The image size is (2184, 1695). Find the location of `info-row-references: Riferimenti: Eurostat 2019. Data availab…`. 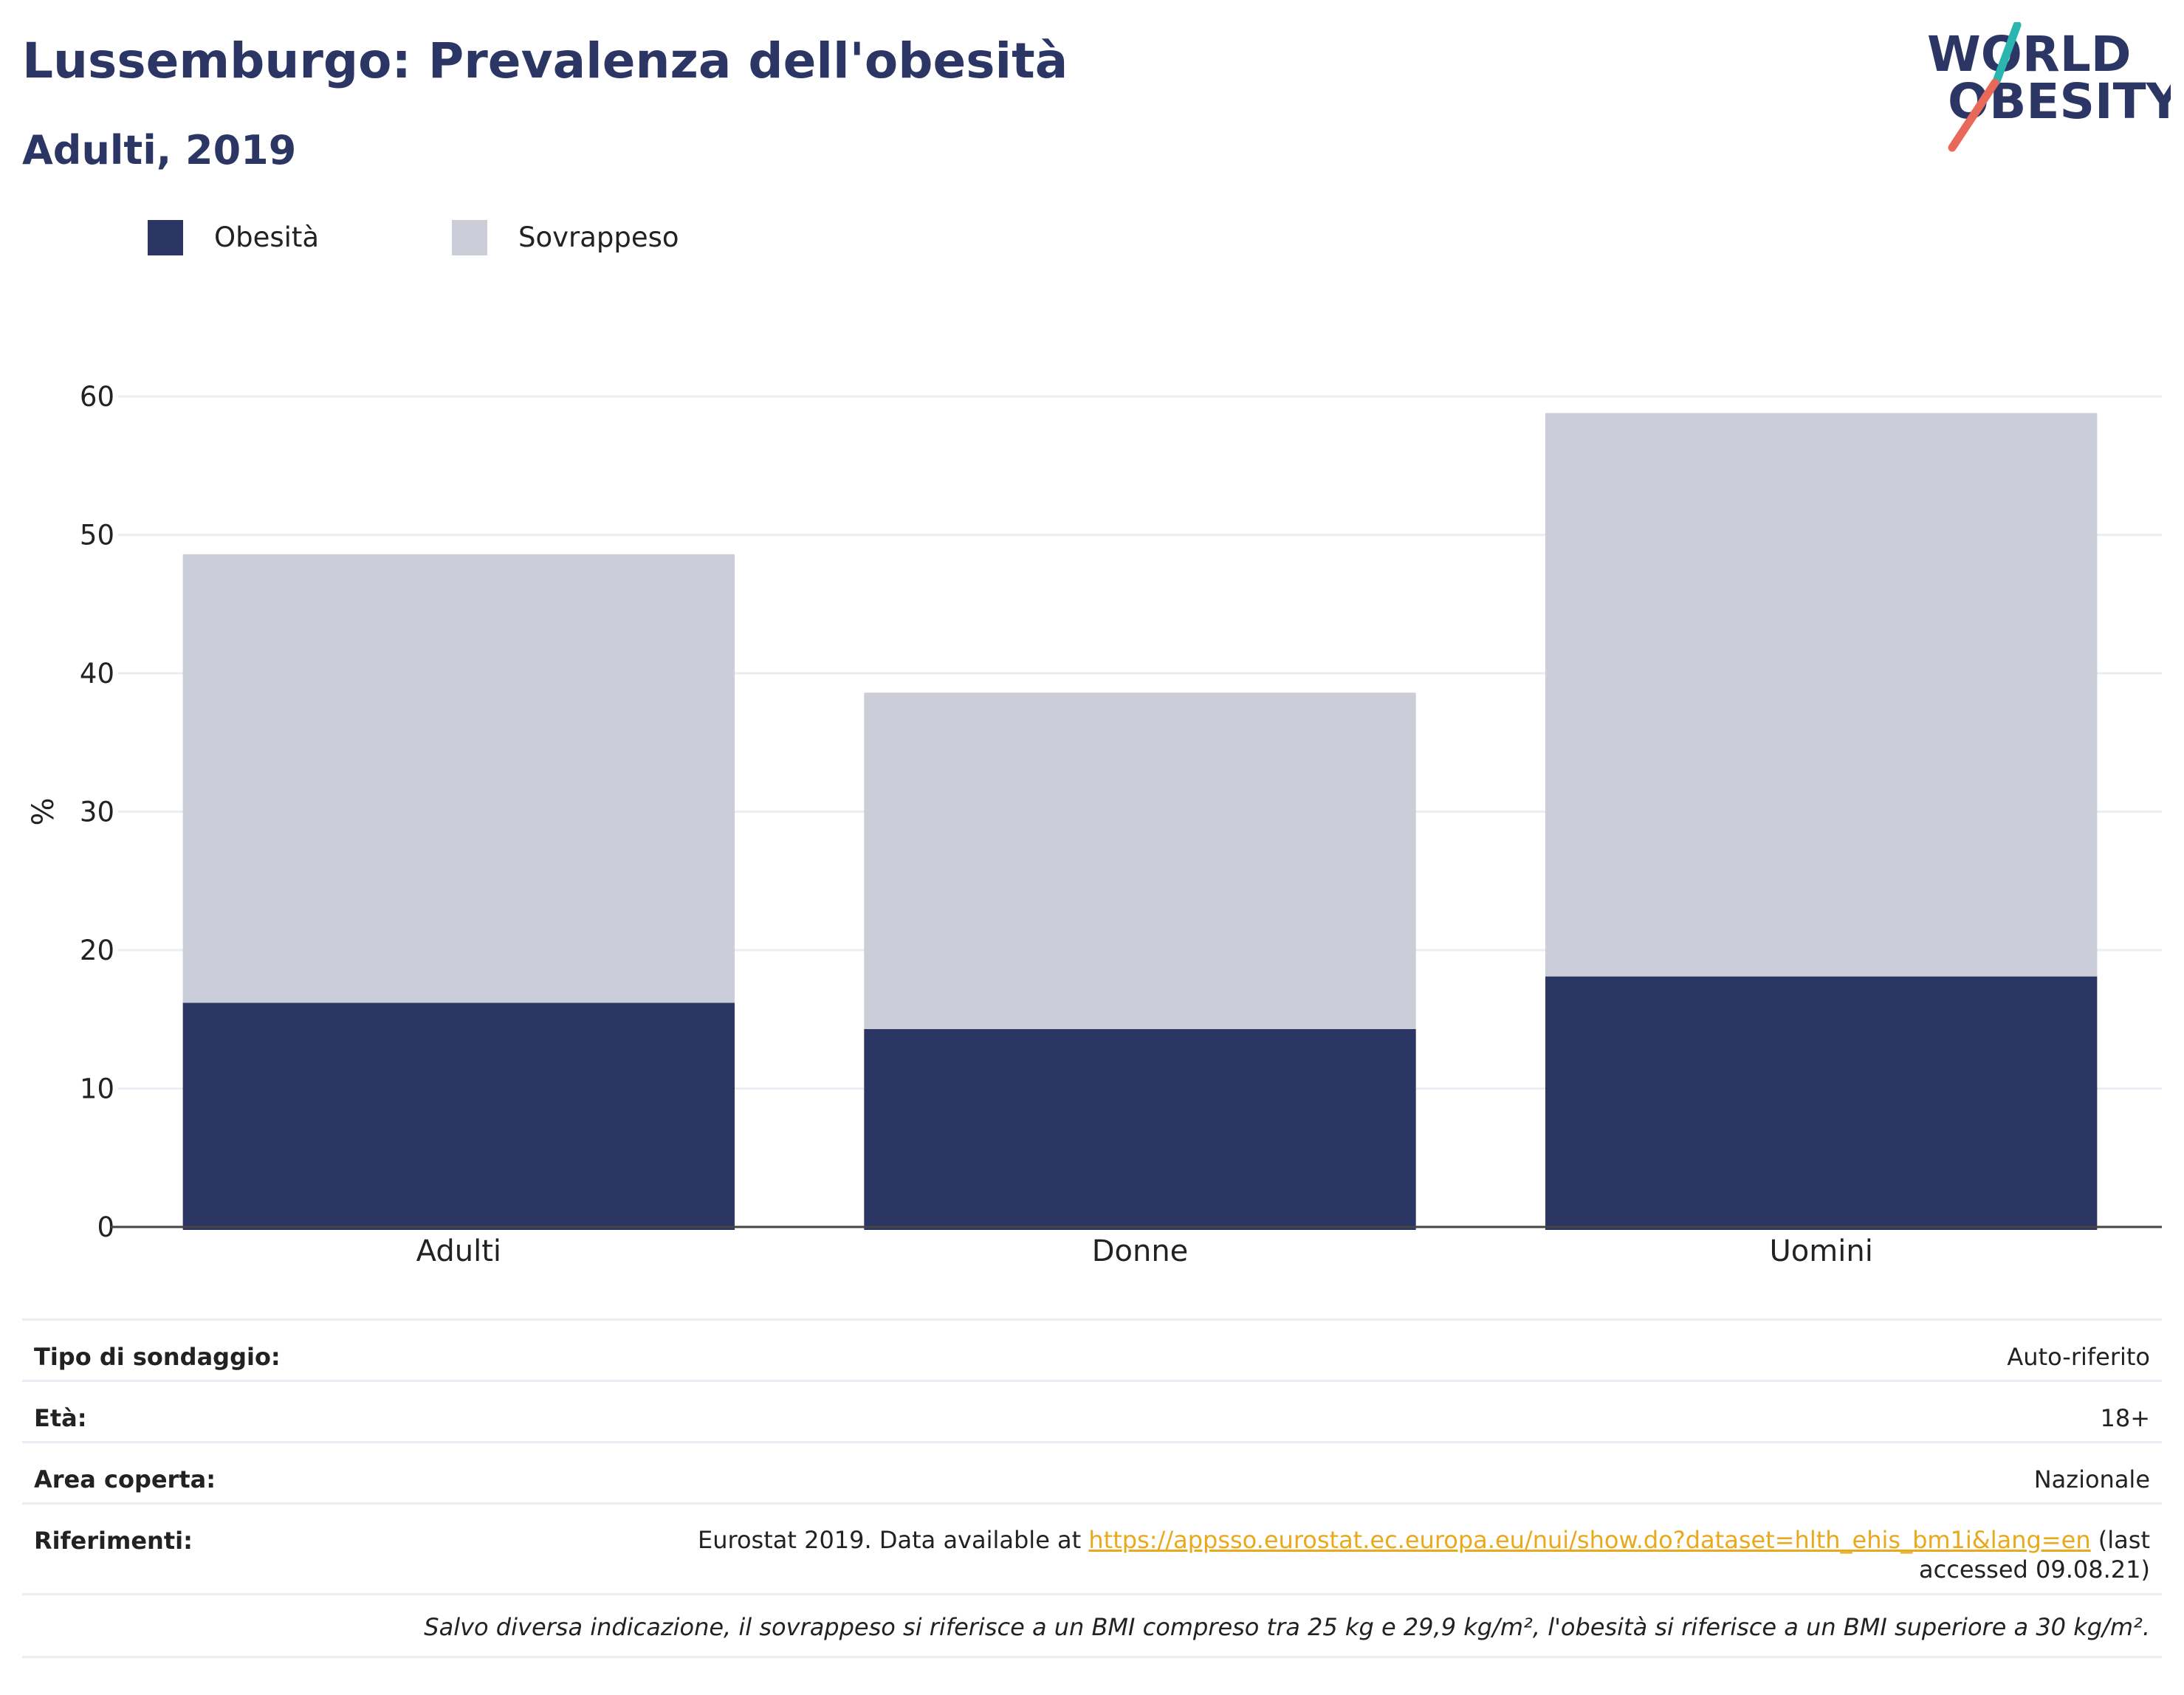

info-row-references: Riferimenti: Eurostat 2019. Data availab… is located at coordinates (1092, 1548).